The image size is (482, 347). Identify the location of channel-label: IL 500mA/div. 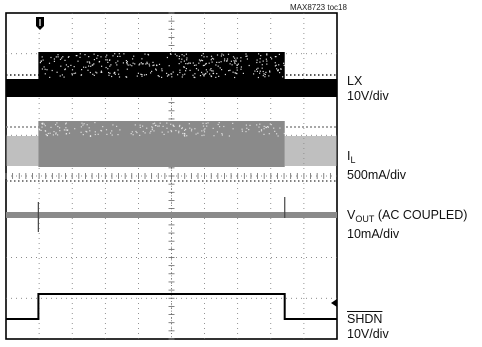
(376, 166).